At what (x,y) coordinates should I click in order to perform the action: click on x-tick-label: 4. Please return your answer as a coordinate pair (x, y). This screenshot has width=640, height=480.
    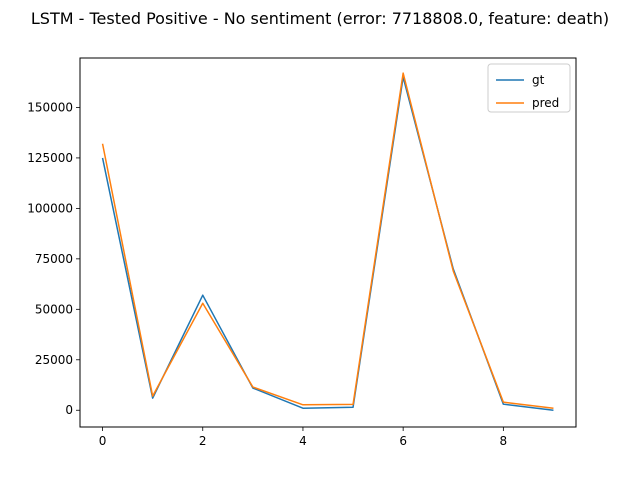
    Looking at the image, I should click on (303, 441).